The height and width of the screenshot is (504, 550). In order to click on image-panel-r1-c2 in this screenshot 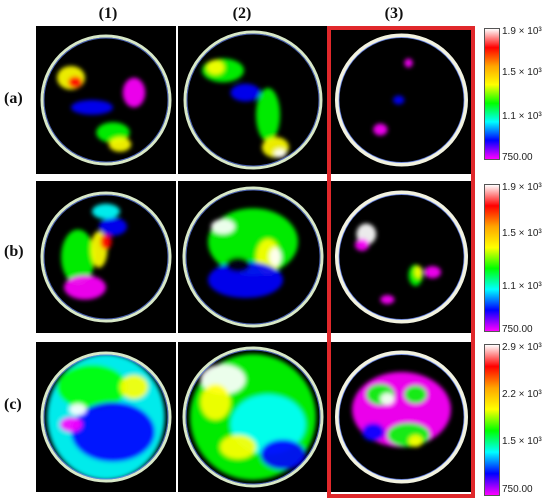, I will do `click(253, 100)`.